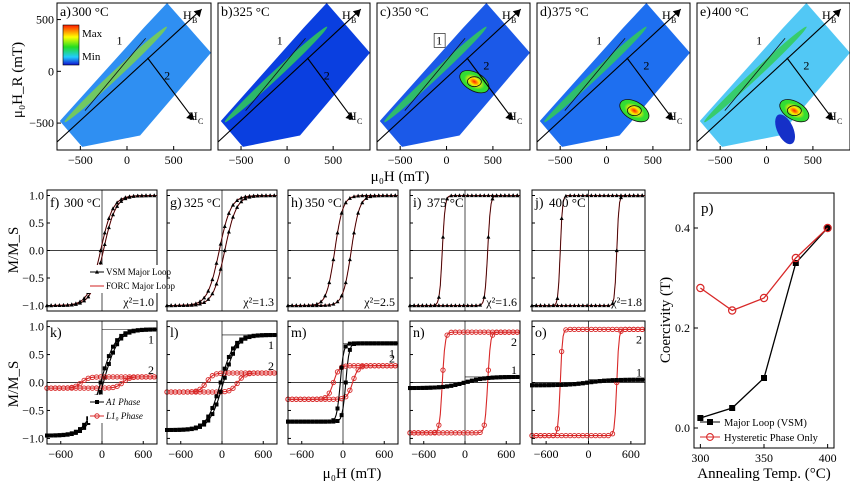 The width and height of the screenshot is (850, 486). I want to click on legend-marker-vsm, so click(97, 271).